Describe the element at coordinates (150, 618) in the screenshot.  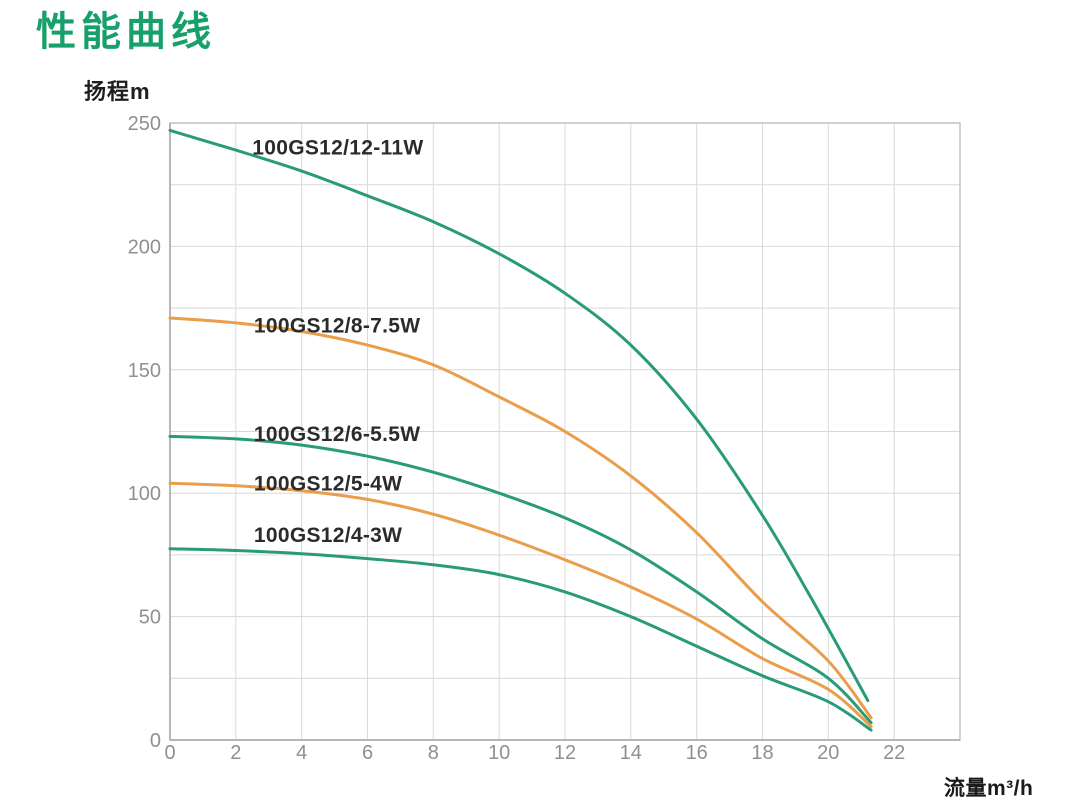
I see `y-tick-label: 50` at that location.